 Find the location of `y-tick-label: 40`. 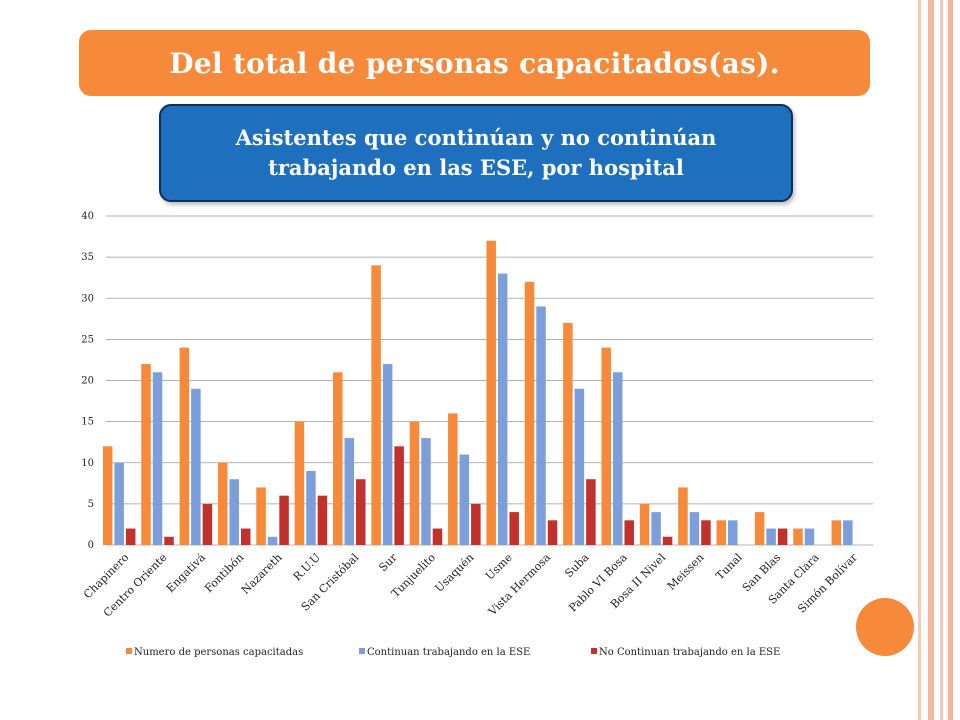

y-tick-label: 40 is located at coordinates (87, 216).